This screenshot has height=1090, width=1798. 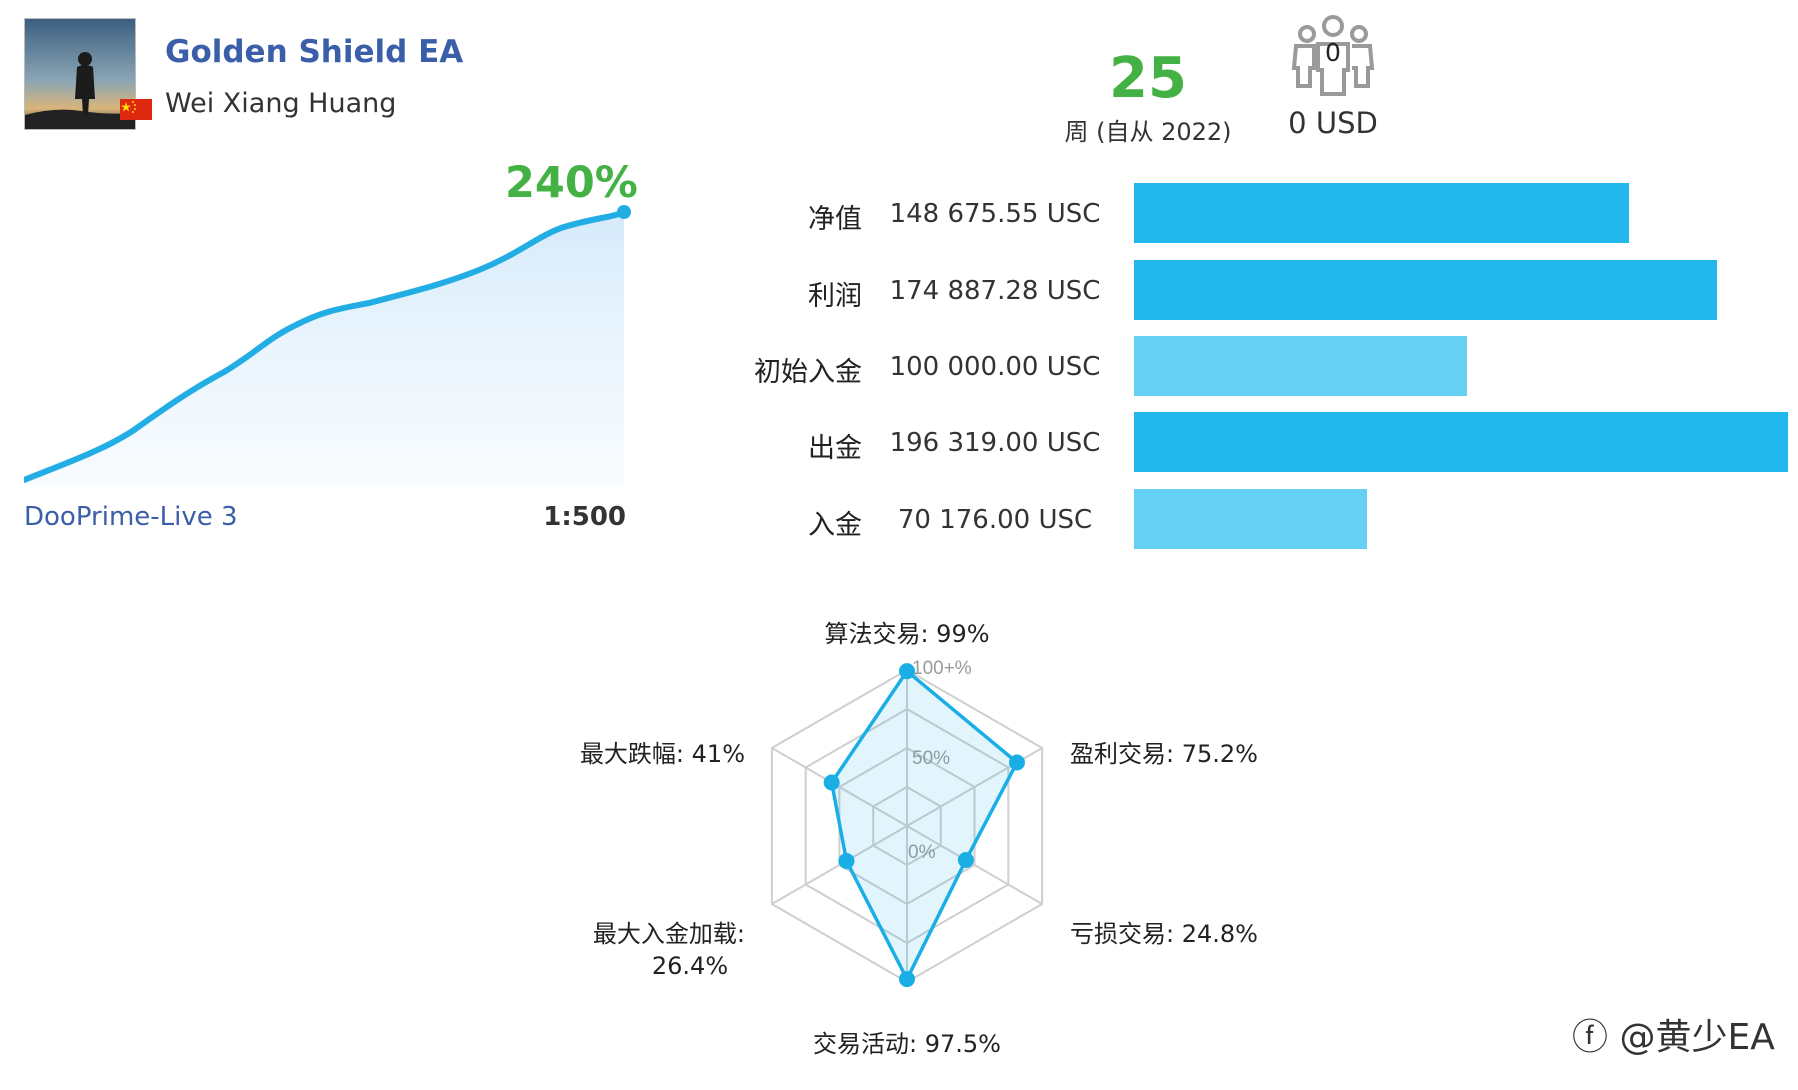 I want to click on watermark-text: @黄少EA, so click(x=1697, y=1037).